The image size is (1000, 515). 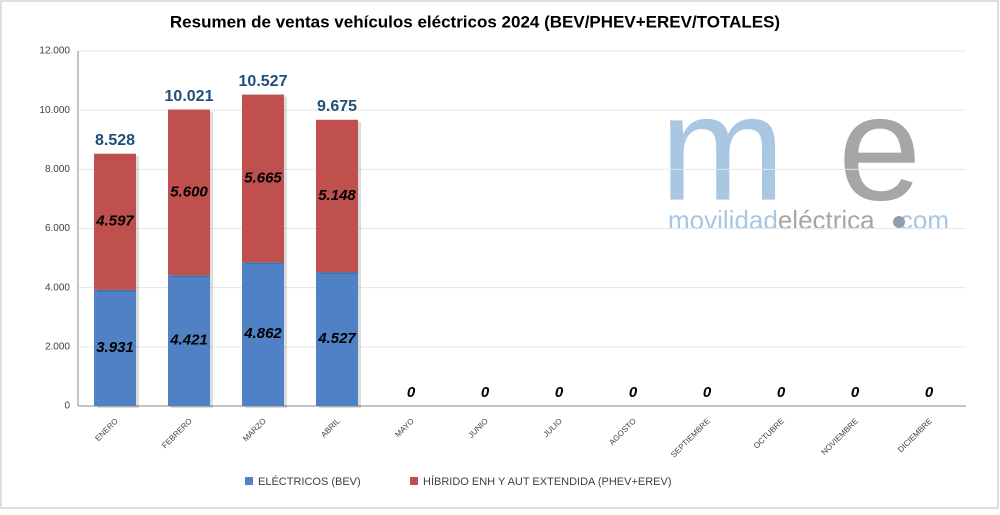 What do you see at coordinates (826, 220) in the screenshot?
I see `logo-part: eléctrica` at bounding box center [826, 220].